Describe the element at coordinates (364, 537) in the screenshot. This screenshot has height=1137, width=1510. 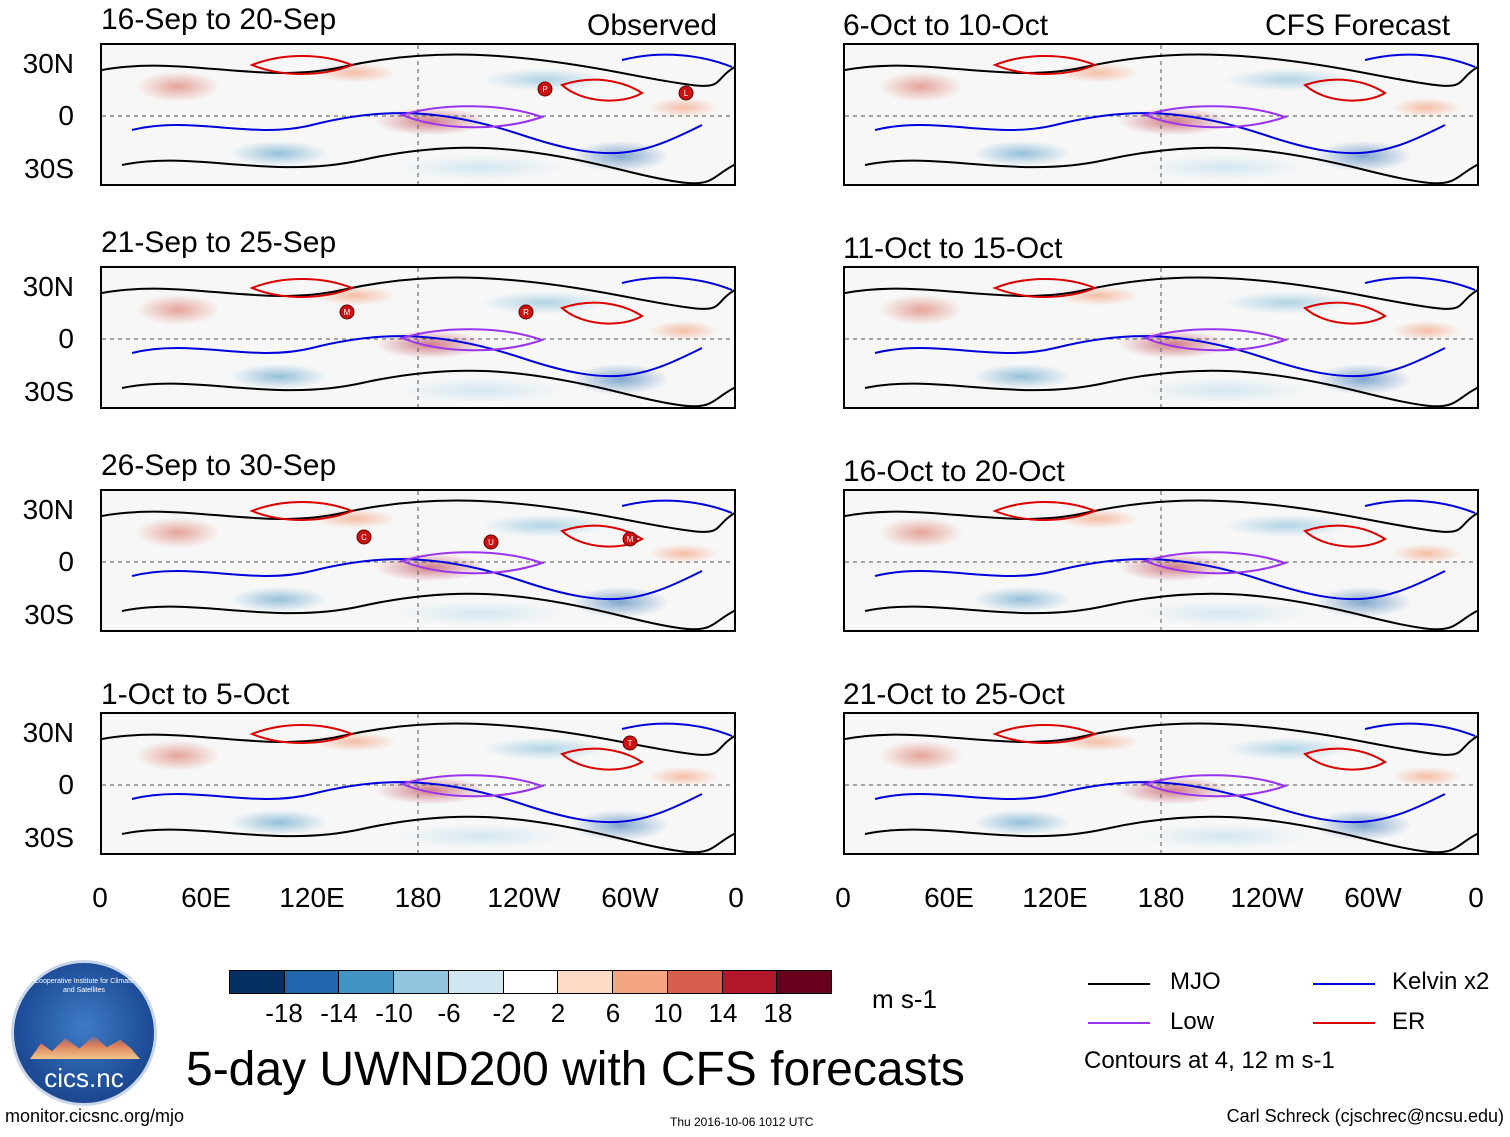
I see `storm-marker-letter: C` at that location.